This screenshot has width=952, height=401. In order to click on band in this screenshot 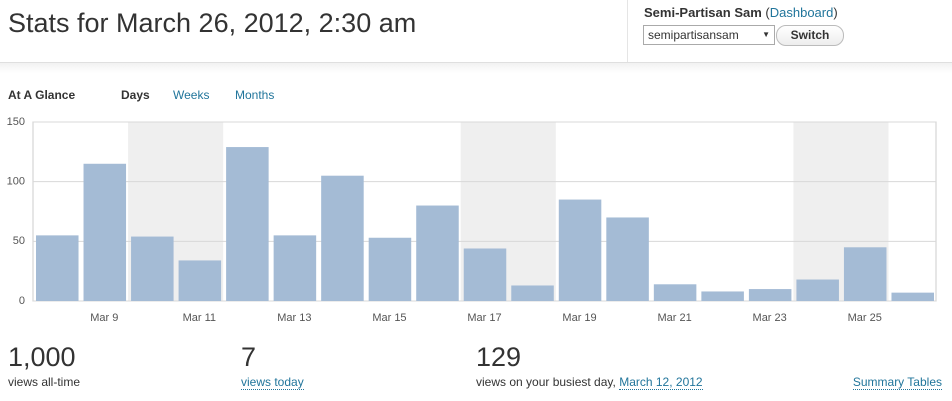, I will do `click(476, 68)`.